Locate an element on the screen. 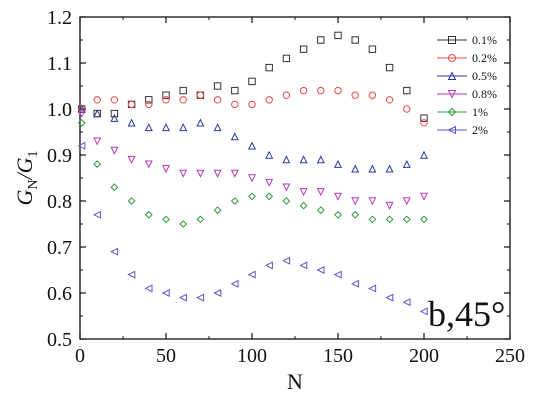 The image size is (543, 401). legend-label: 0.5% is located at coordinates (484, 76).